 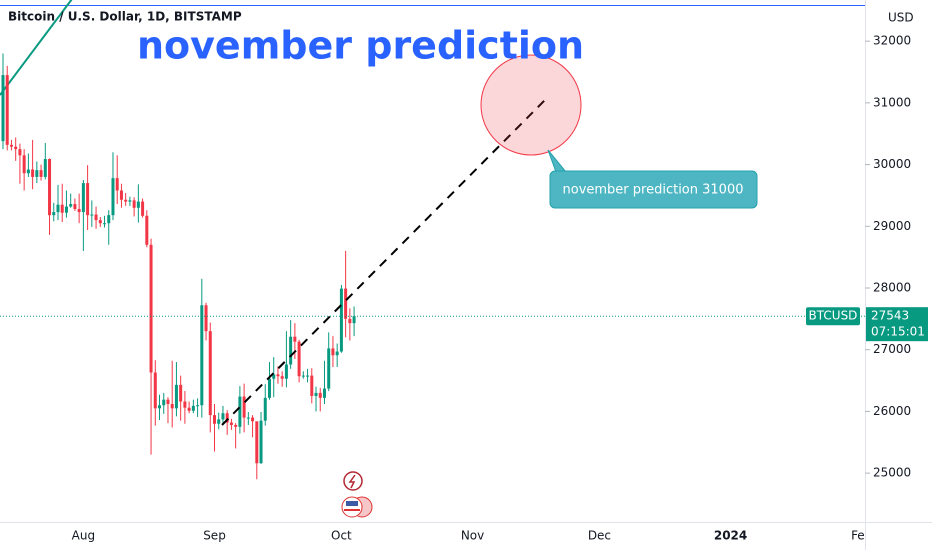 What do you see at coordinates (125, 17) in the screenshot?
I see `symbol-header: Bitcoin / U.S. Dollar, 1D, BITSTAMP` at bounding box center [125, 17].